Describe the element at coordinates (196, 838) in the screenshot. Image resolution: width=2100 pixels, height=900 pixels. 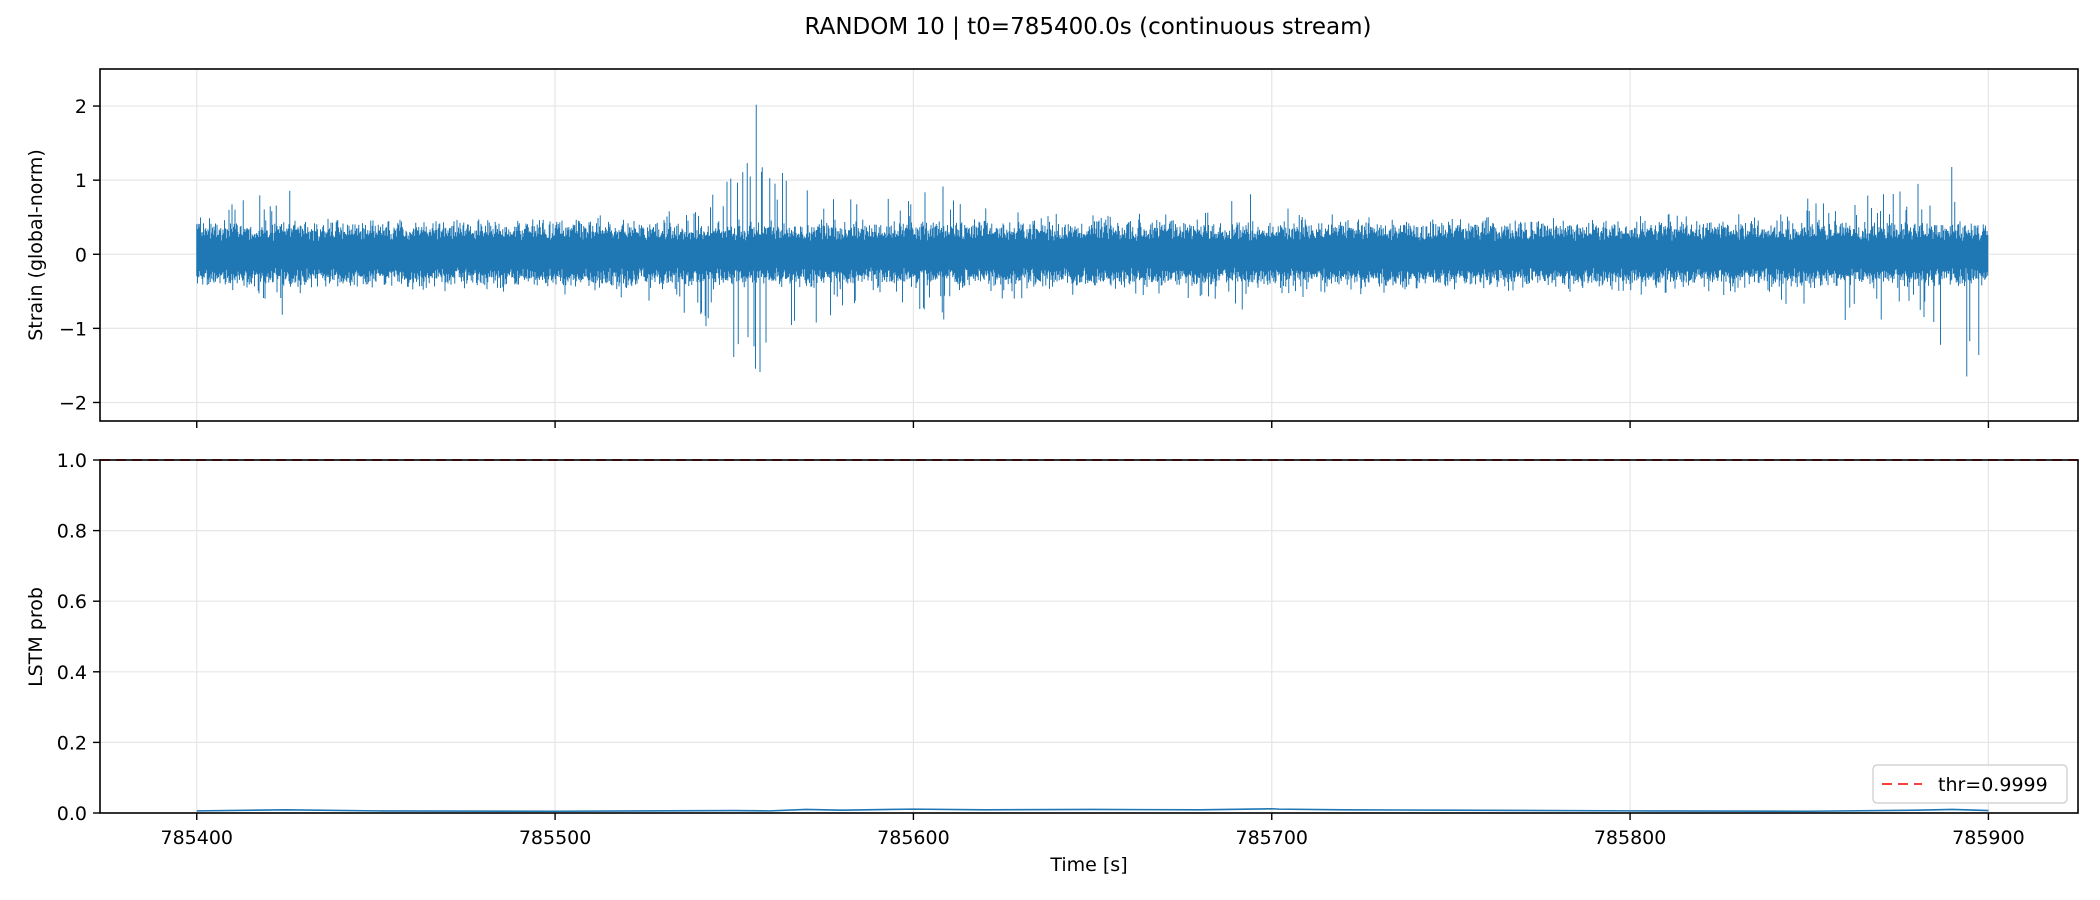
I see `lstm-xtick-label-0: 785400` at that location.